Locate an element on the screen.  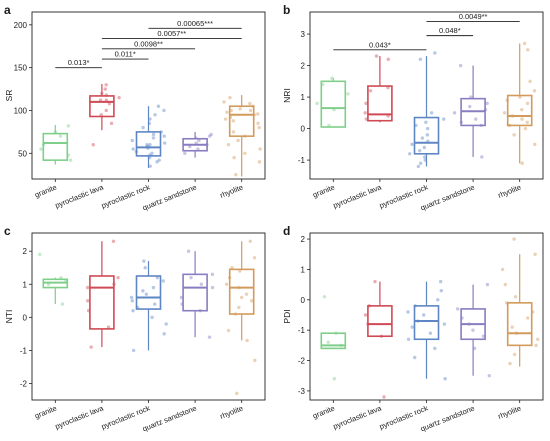
box-pyroclastic-lava is located at coordinates (380, 89).